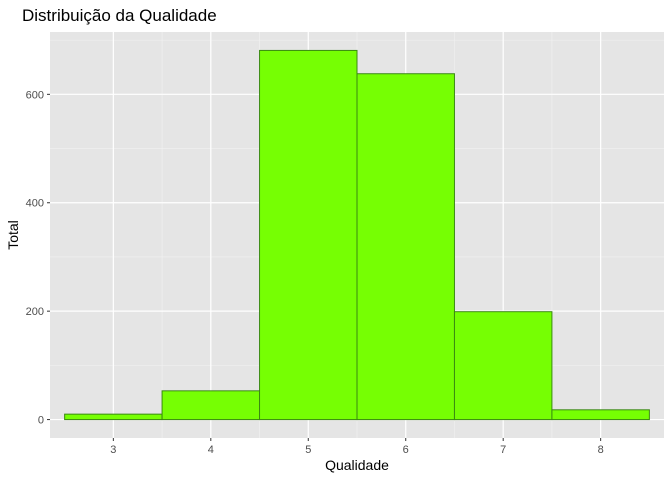  I want to click on y-tick-label: 400, so click(35, 204).